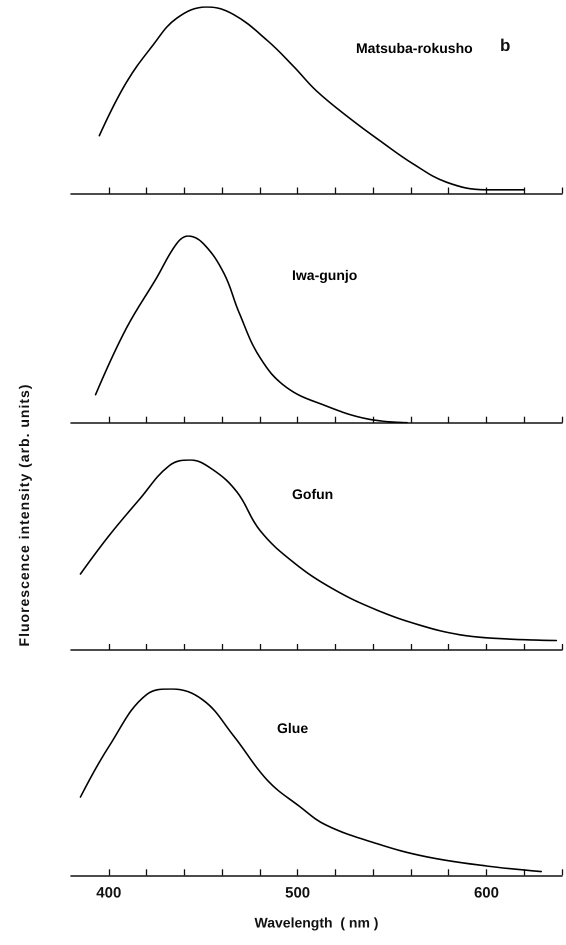 Image resolution: width=566 pixels, height=945 pixels. What do you see at coordinates (325, 275) in the screenshot?
I see `text: Iwa-gunjo` at bounding box center [325, 275].